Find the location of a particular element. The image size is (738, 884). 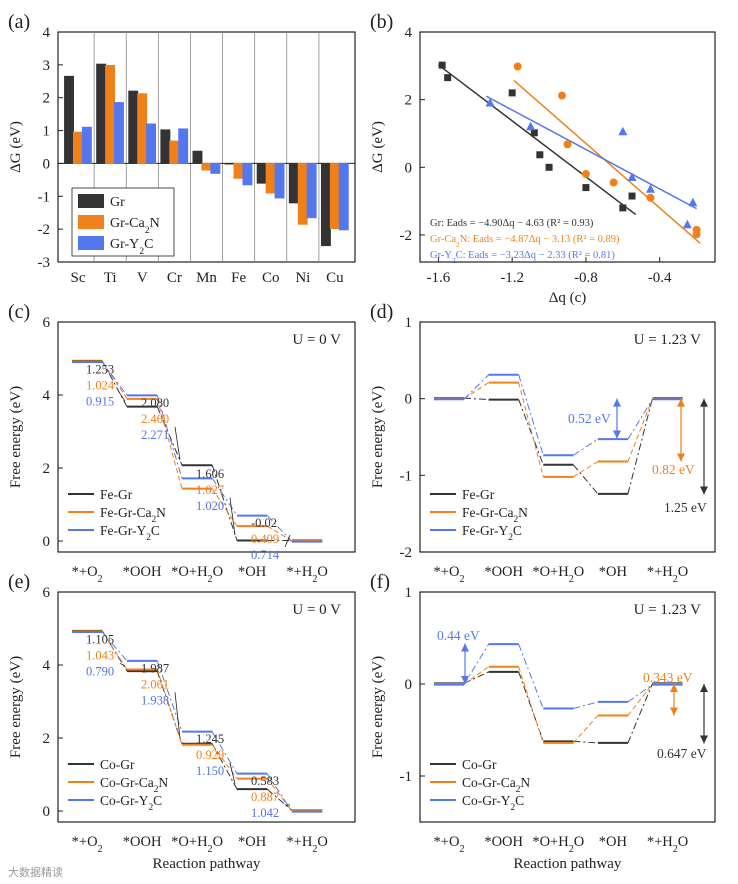

legend-label: Fe-Gr-Y2C is located at coordinates (492, 533).